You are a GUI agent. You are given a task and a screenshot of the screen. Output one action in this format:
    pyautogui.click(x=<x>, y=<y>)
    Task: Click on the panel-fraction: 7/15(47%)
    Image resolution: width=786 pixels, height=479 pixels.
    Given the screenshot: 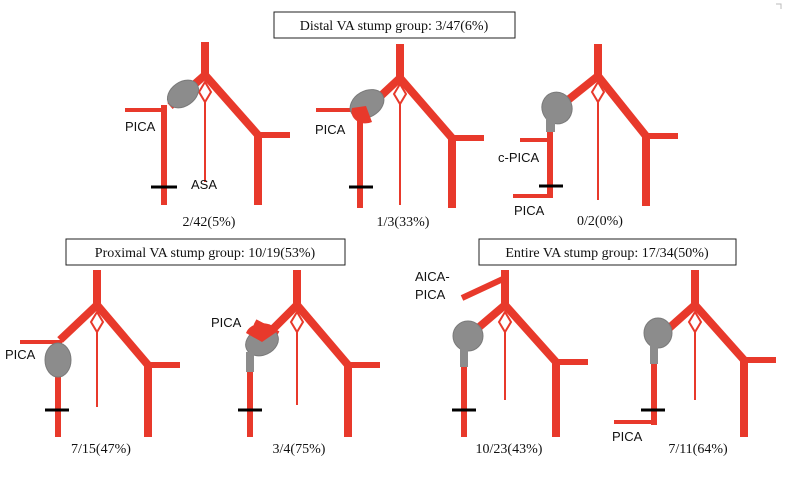 What is the action you would take?
    pyautogui.click(x=101, y=449)
    